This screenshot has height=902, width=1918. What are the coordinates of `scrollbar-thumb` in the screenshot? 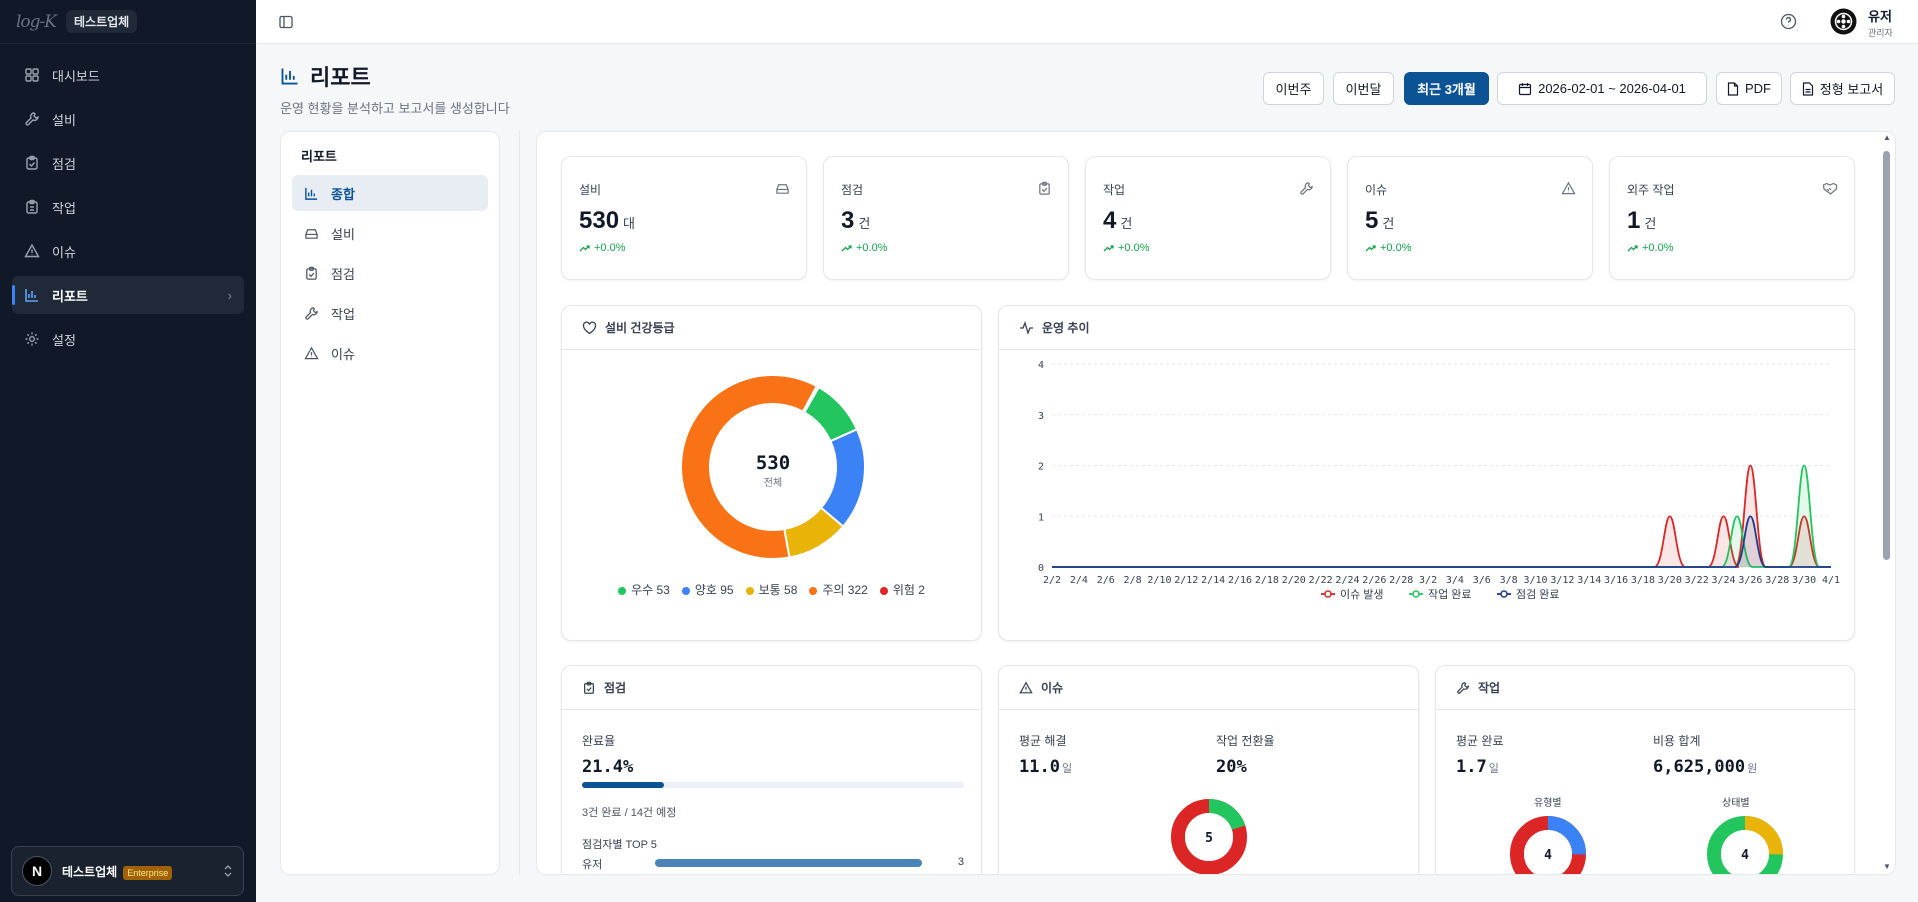 It's located at (1886, 355).